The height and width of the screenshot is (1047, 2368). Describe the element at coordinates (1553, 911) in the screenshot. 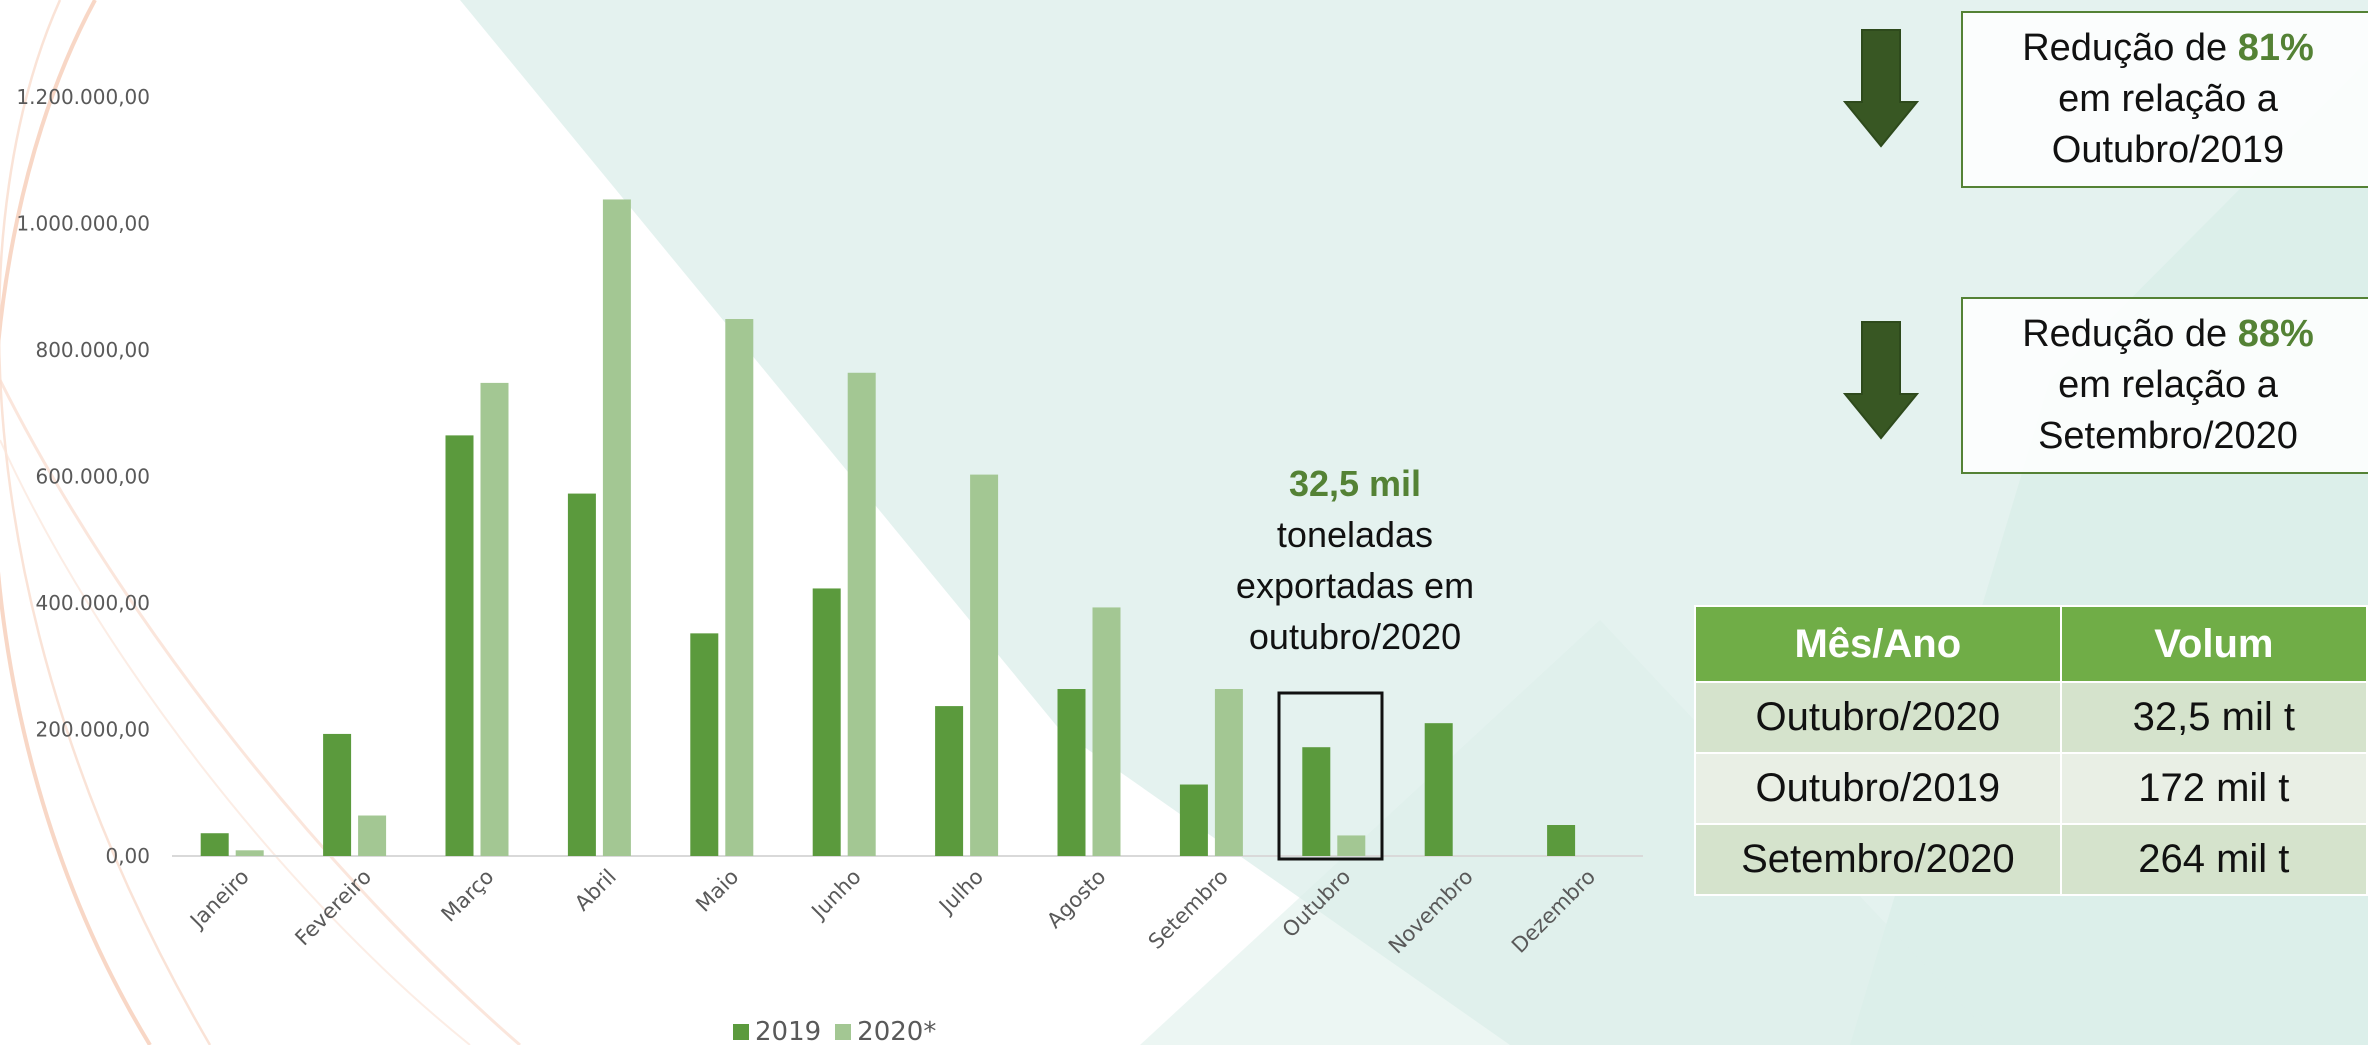

I see `x-tick-label: Dezembro` at that location.